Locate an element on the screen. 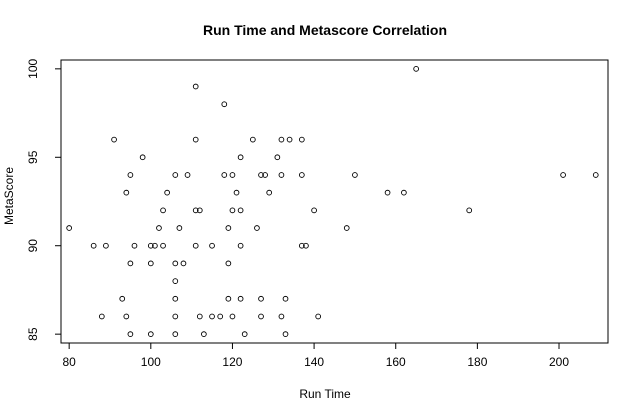  x-axis: 80 100 120 140 160 180 200 is located at coordinates (315, 355).